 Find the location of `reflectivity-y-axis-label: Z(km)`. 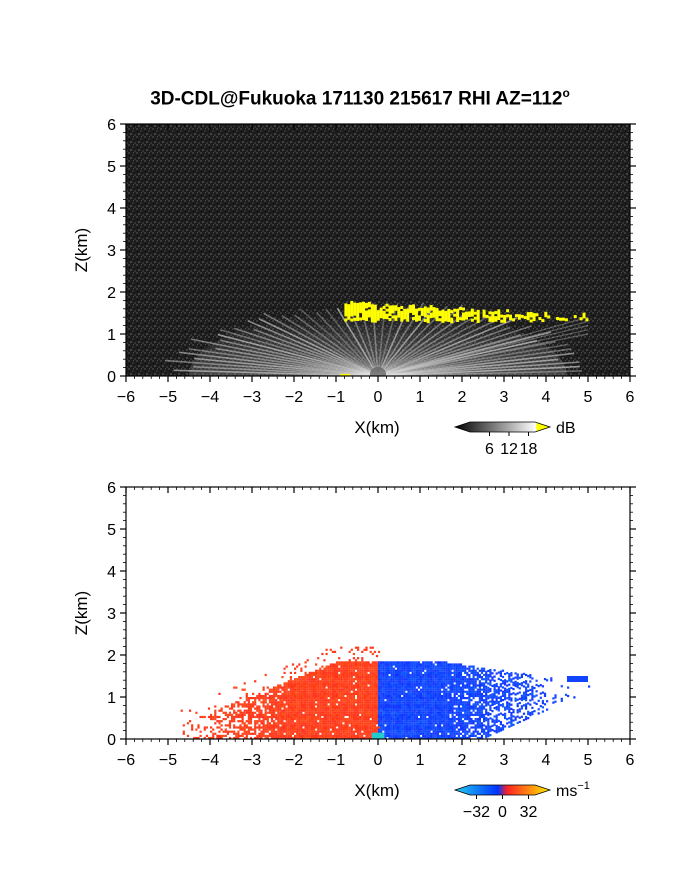

reflectivity-y-axis-label: Z(km) is located at coordinates (81, 250).